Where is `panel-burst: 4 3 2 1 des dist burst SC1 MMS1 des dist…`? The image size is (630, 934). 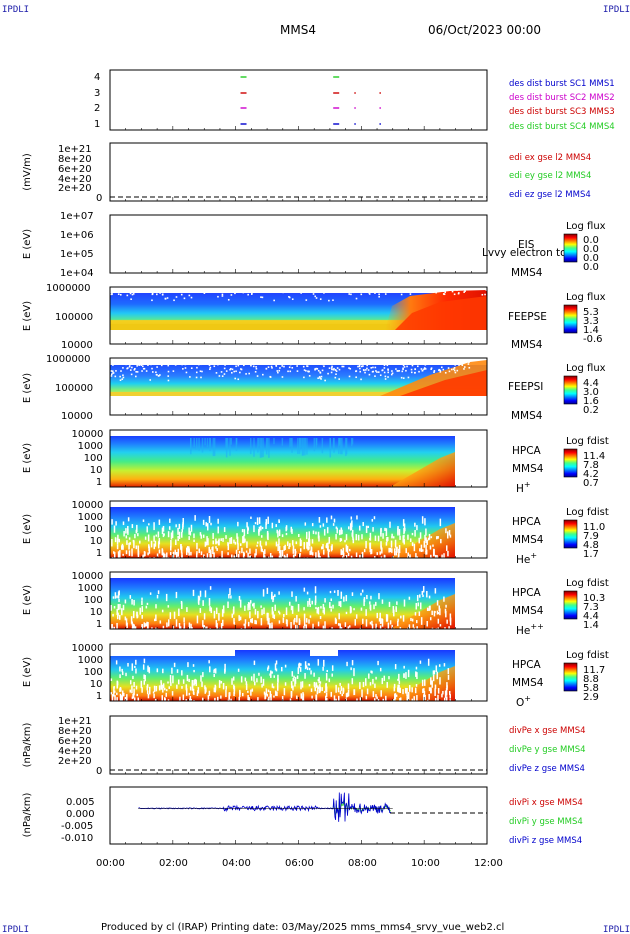 panel-burst: 4 3 2 1 des dist burst SC1 MMS1 des dist… is located at coordinates (354, 100).